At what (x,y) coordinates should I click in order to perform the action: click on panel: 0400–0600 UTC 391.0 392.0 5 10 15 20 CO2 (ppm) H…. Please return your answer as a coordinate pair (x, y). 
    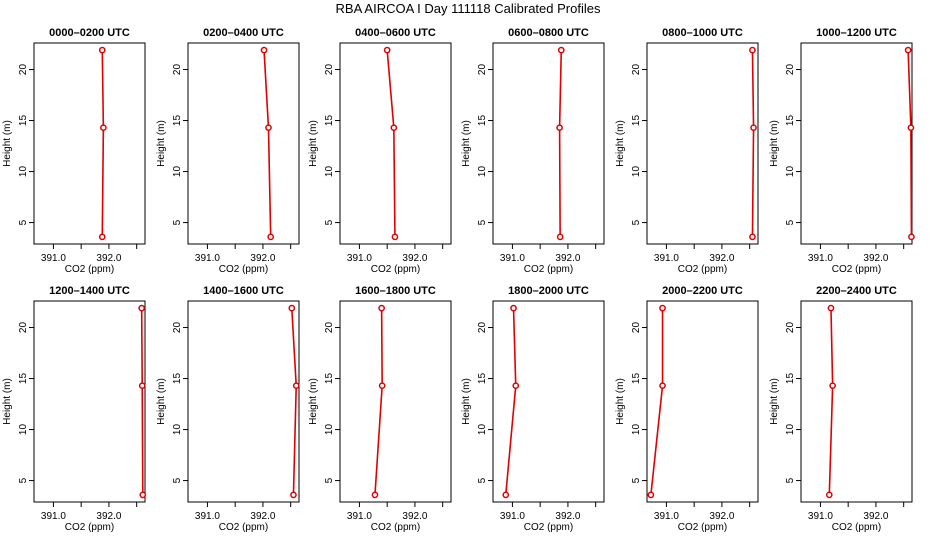
    Looking at the image, I should click on (380, 151).